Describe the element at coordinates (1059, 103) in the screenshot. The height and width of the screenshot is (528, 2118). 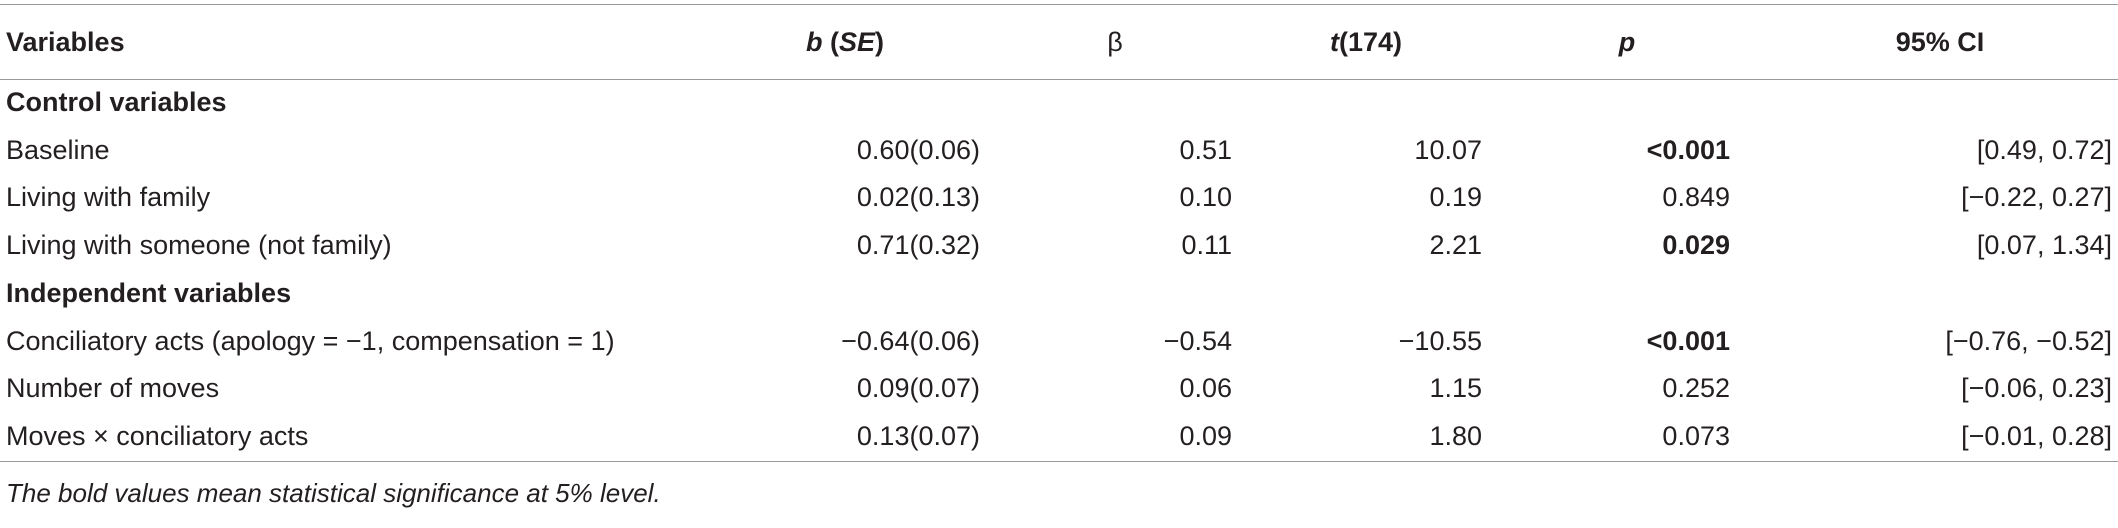
I see `section-row-control: Control variables` at that location.